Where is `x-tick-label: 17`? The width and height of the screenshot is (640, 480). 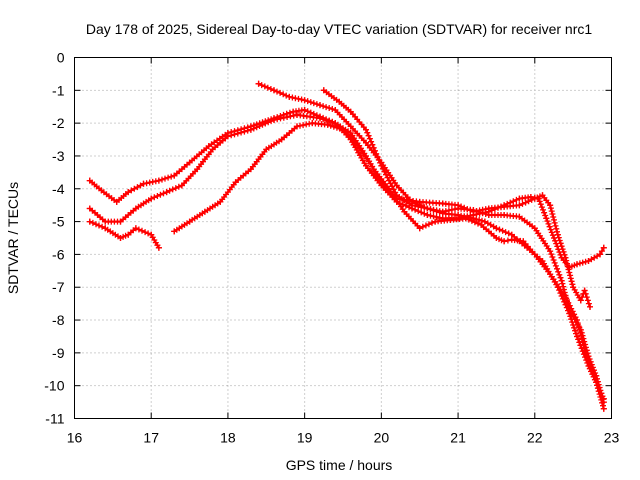
x-tick-label: 17 is located at coordinates (151, 438).